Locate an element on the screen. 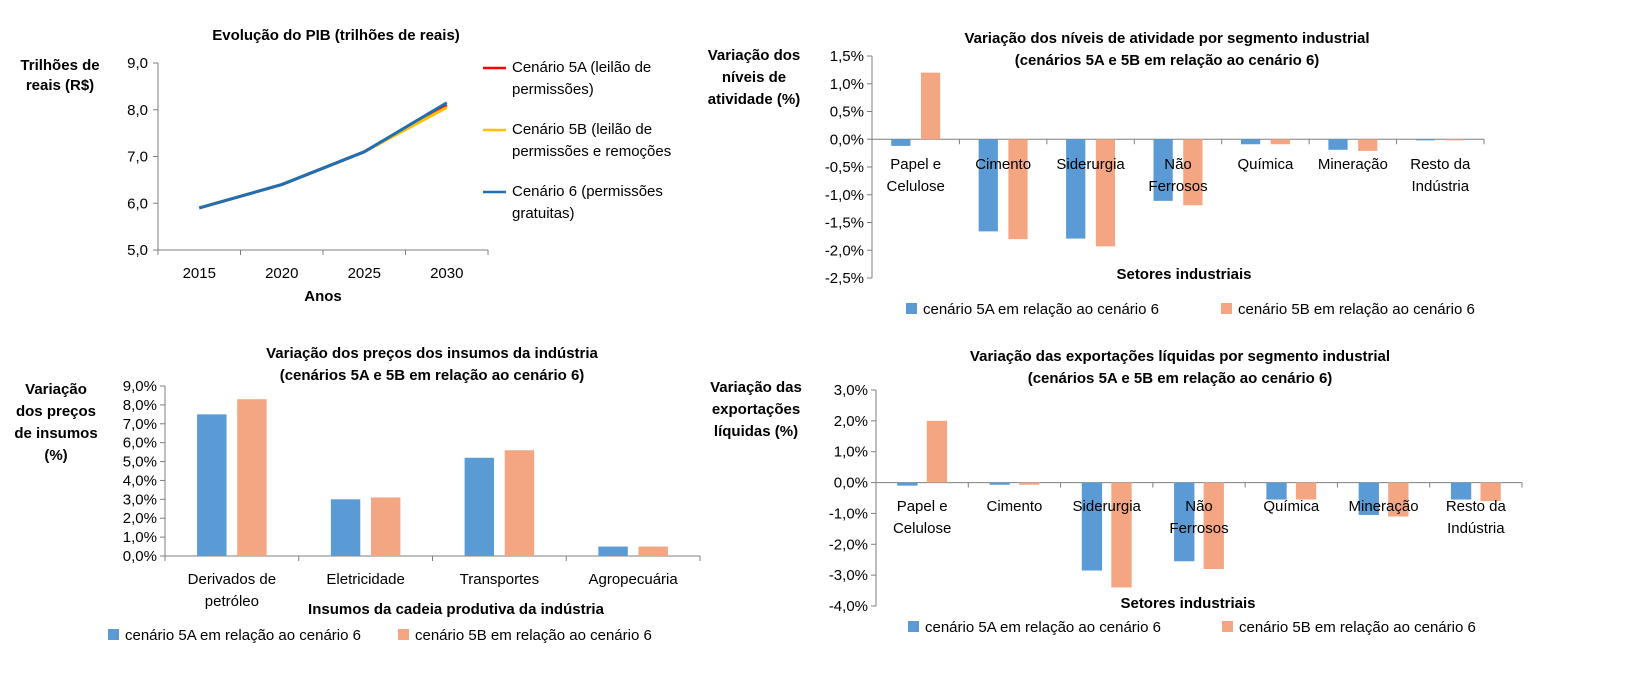  x-tick-label: Derivados de is located at coordinates (232, 579).